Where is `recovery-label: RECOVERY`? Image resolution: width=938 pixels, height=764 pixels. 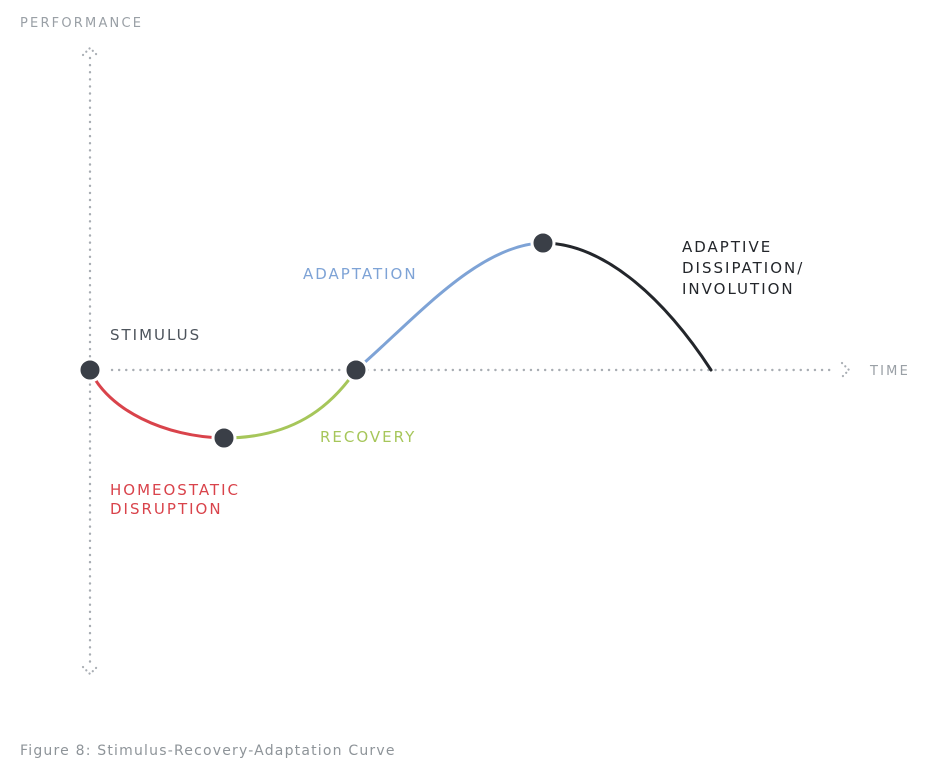
recovery-label: RECOVERY is located at coordinates (368, 437).